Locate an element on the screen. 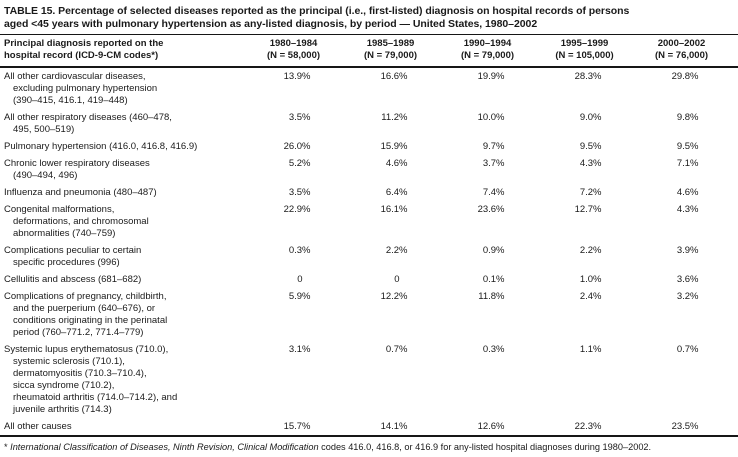 The image size is (738, 457). column-n: (N = 105,000) is located at coordinates (584, 55).